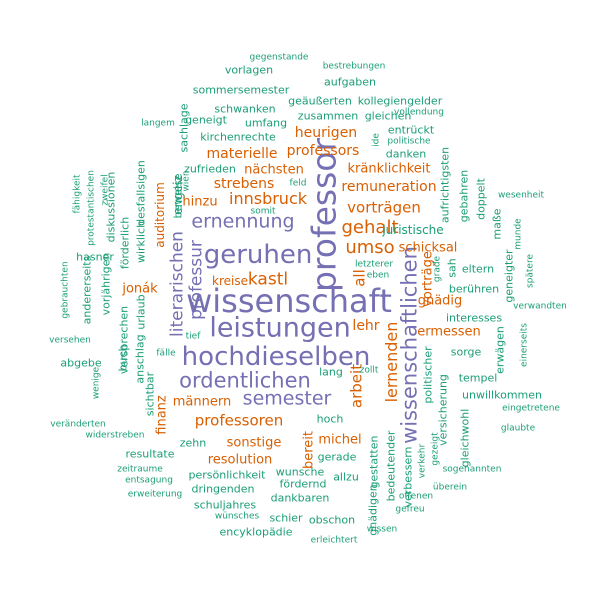 The height and width of the screenshot is (600, 600). I want to click on word-zollt: zollt, so click(369, 370).